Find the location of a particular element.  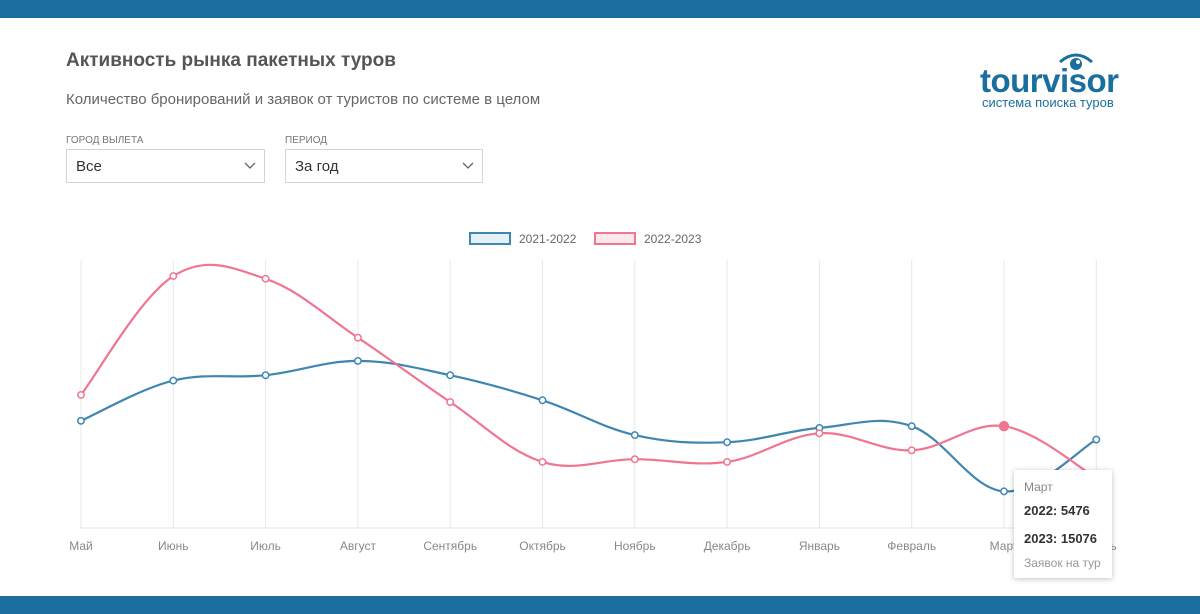

legend-label: 2021-2022 is located at coordinates (548, 239).